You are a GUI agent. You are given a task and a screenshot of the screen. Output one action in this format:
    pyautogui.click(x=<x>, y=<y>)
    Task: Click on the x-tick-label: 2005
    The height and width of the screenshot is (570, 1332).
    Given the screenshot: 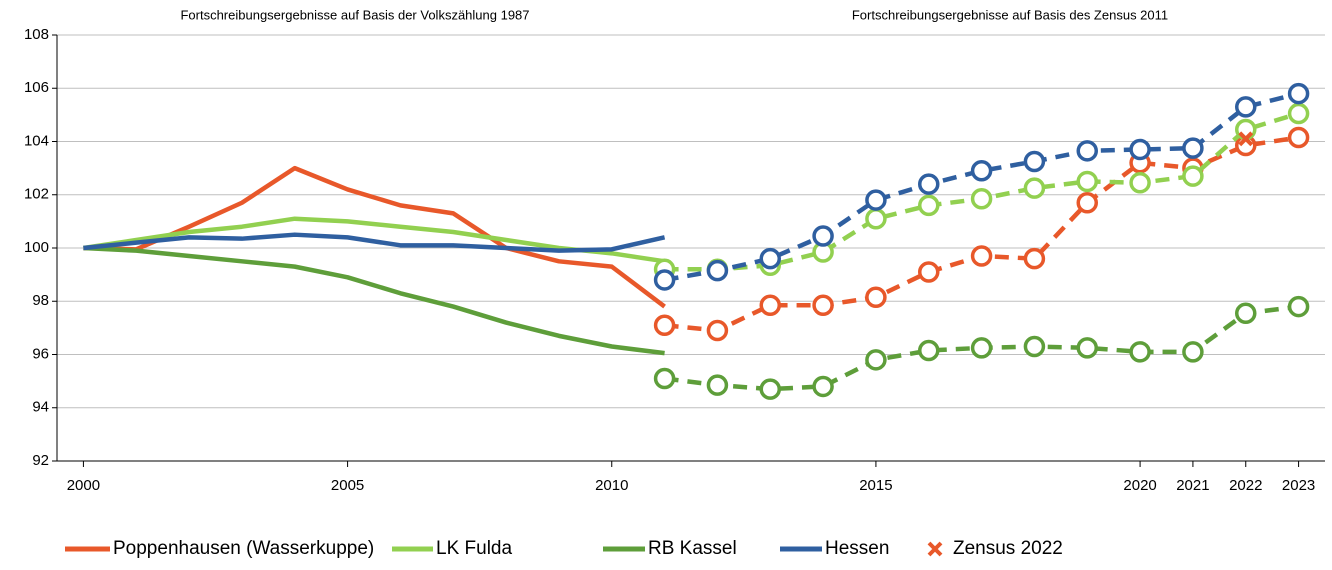 What is the action you would take?
    pyautogui.click(x=347, y=485)
    